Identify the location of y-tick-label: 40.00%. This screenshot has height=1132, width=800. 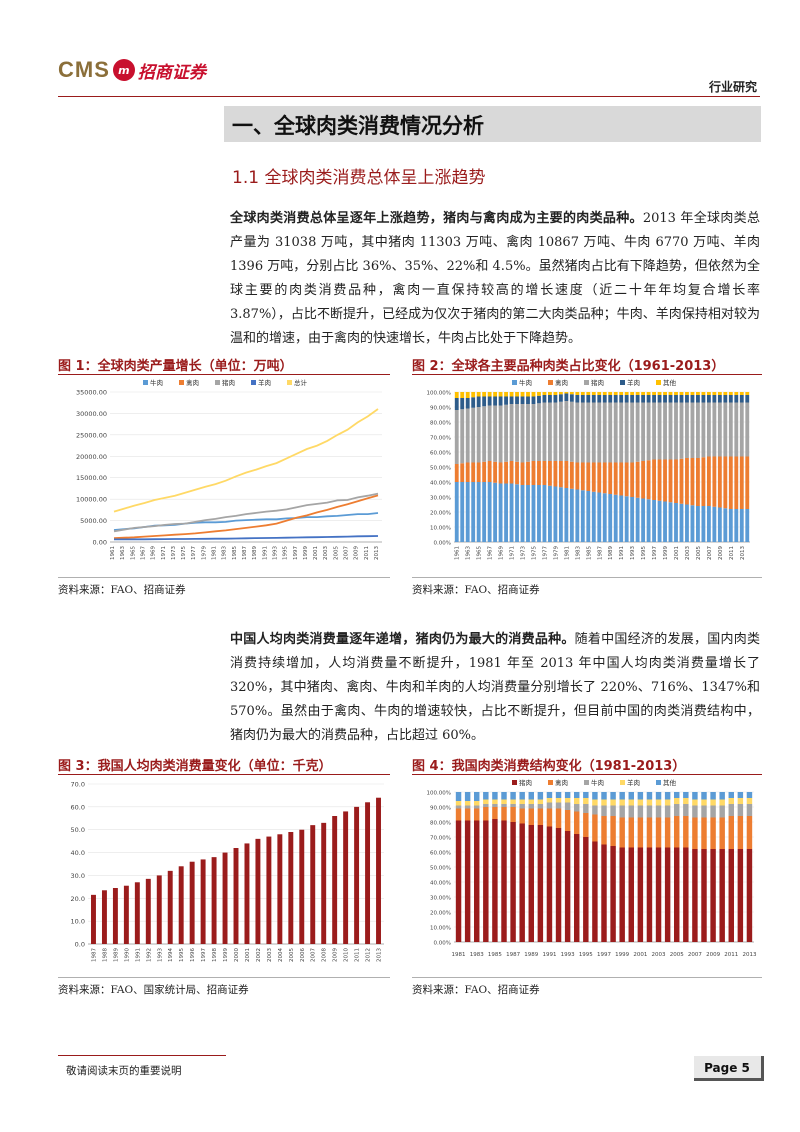
(440, 884).